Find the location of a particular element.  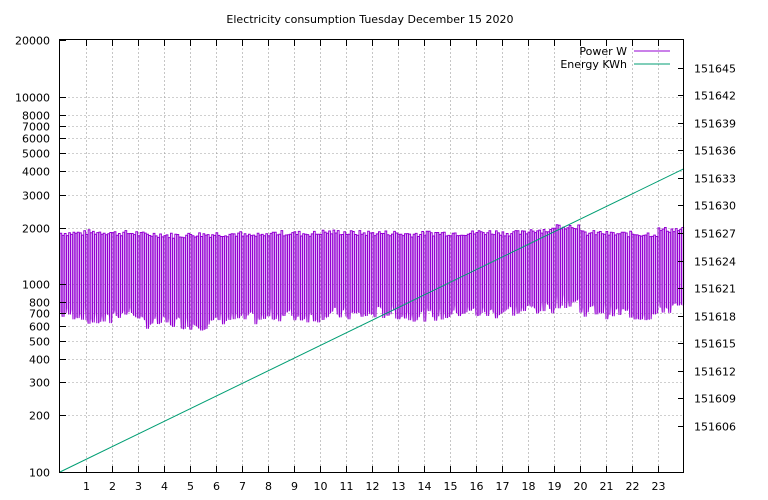

x-tick-label-2: 2 is located at coordinates (112, 486).